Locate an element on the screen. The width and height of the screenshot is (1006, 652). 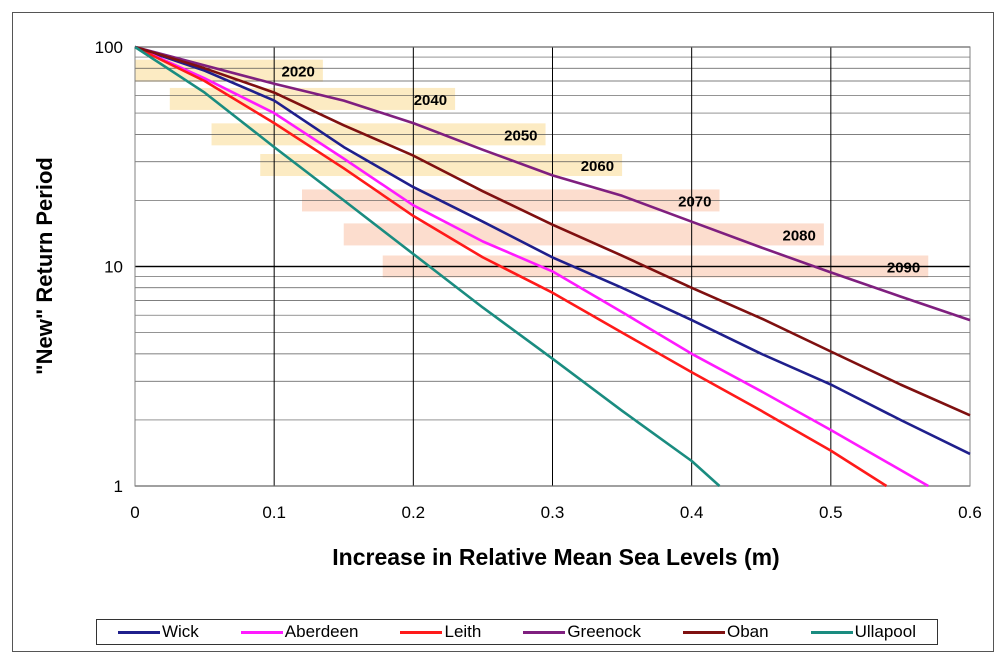
x-tick-label: 0.5 is located at coordinates (831, 512).